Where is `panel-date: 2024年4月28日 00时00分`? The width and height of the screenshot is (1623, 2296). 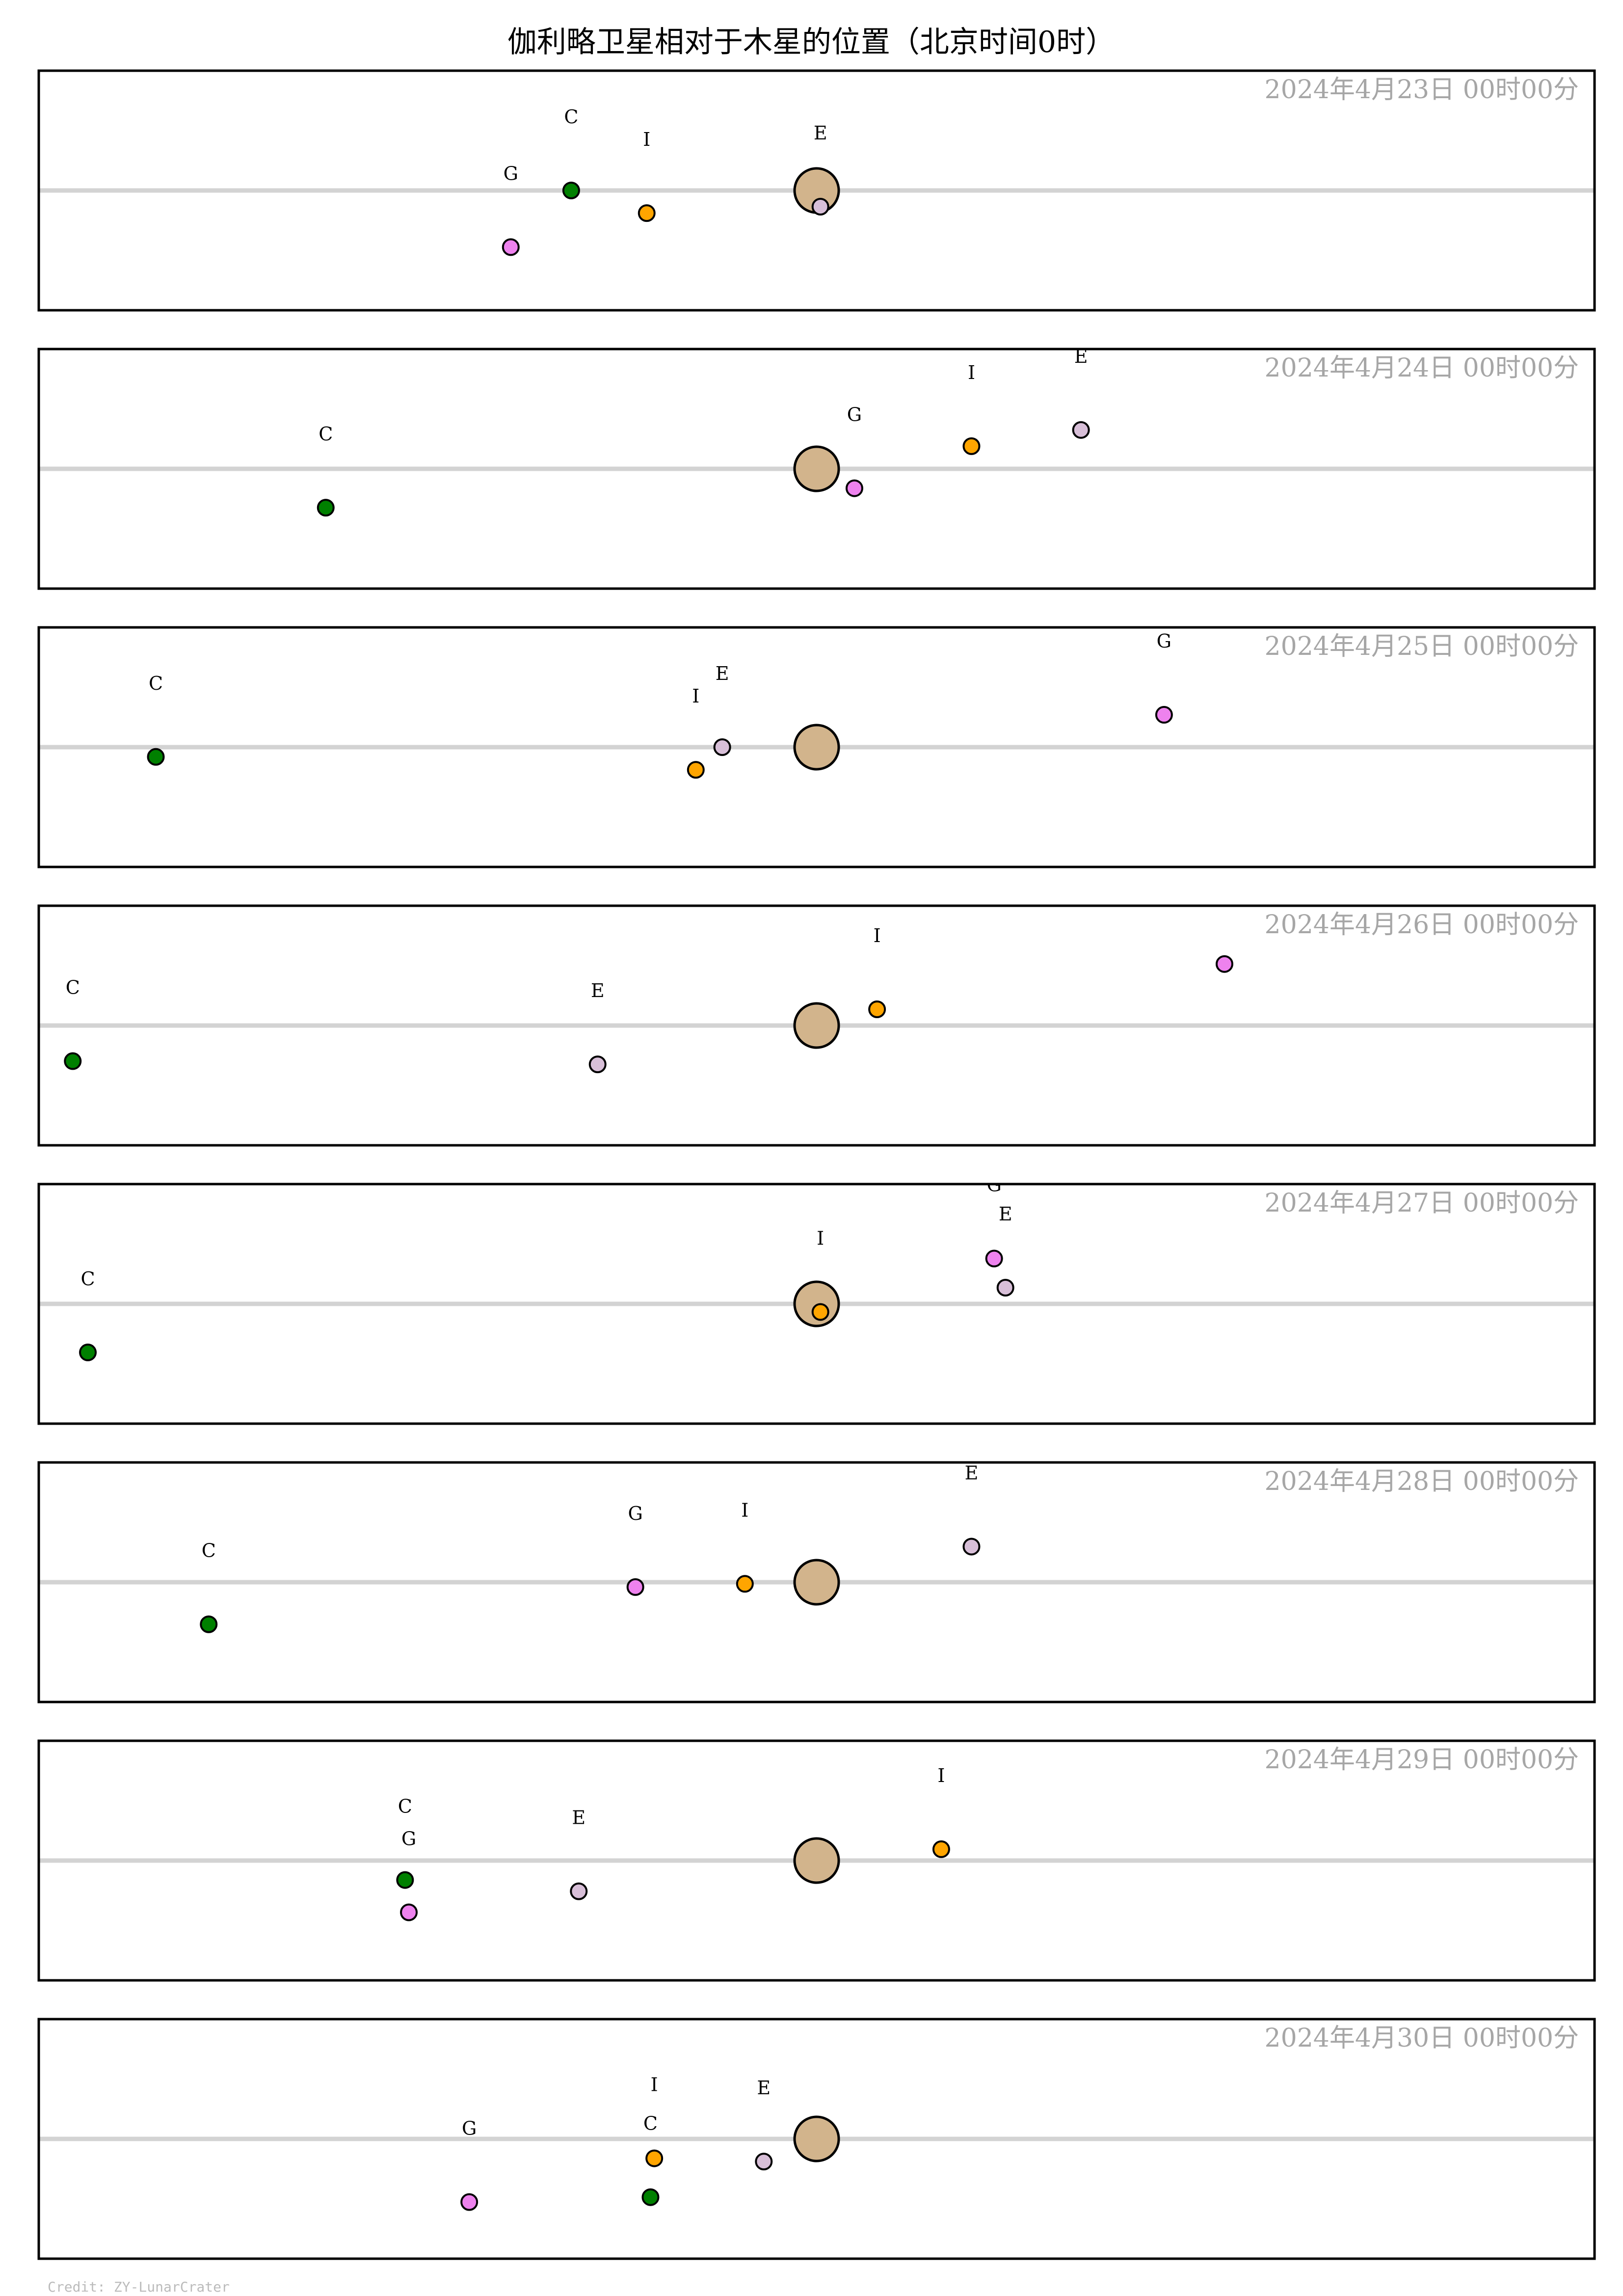
panel-date: 2024年4月28日 00时00分 is located at coordinates (1422, 1481).